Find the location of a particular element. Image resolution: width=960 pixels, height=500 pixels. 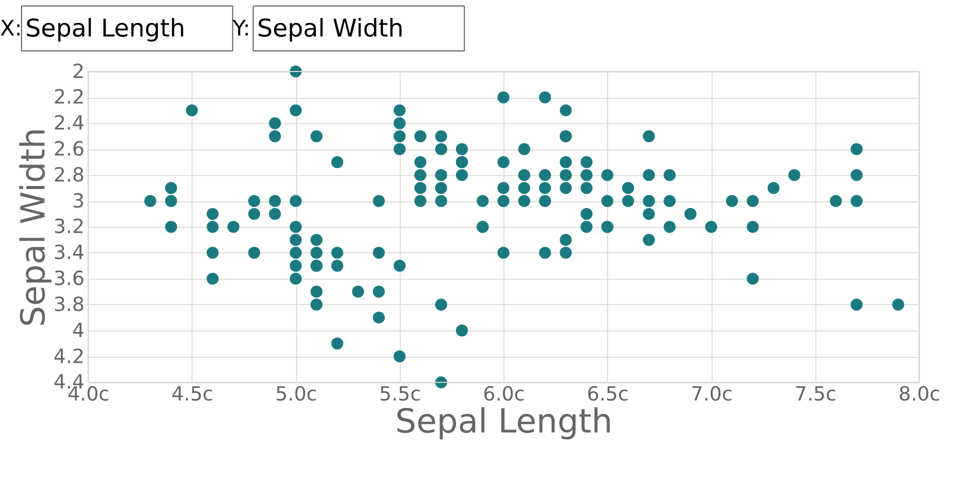

text: X: is located at coordinates (11, 29).